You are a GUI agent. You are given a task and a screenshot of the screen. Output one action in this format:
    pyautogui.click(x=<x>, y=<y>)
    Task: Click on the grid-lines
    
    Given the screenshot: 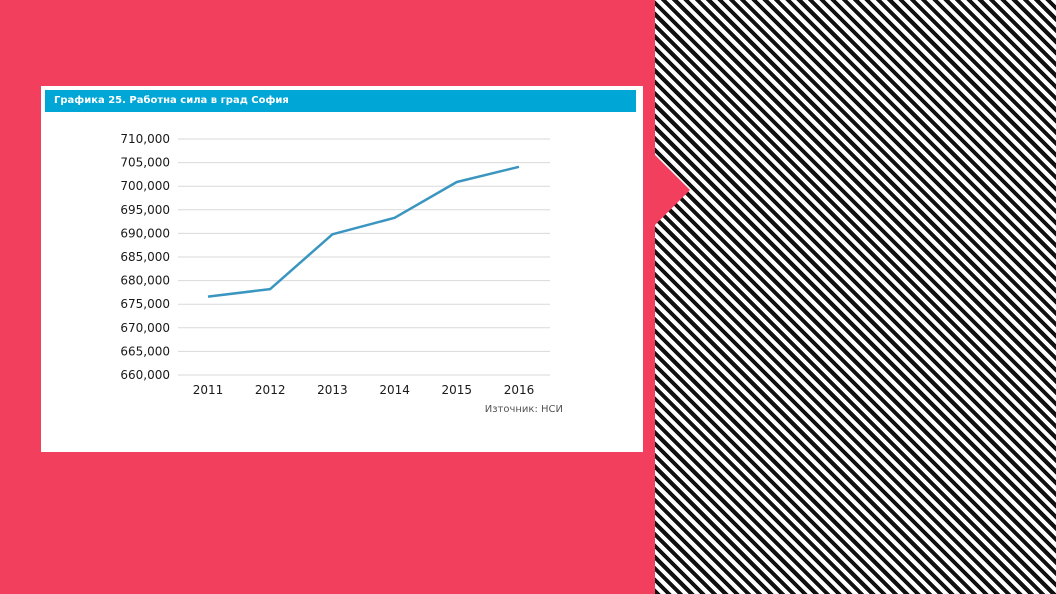 What is the action you would take?
    pyautogui.click(x=364, y=257)
    